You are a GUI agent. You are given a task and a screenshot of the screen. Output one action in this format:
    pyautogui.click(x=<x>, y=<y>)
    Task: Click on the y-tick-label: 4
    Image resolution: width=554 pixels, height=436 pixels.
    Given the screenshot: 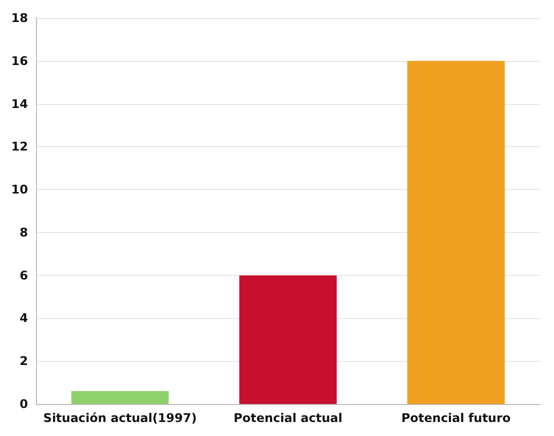 What is the action you would take?
    pyautogui.click(x=24, y=318)
    